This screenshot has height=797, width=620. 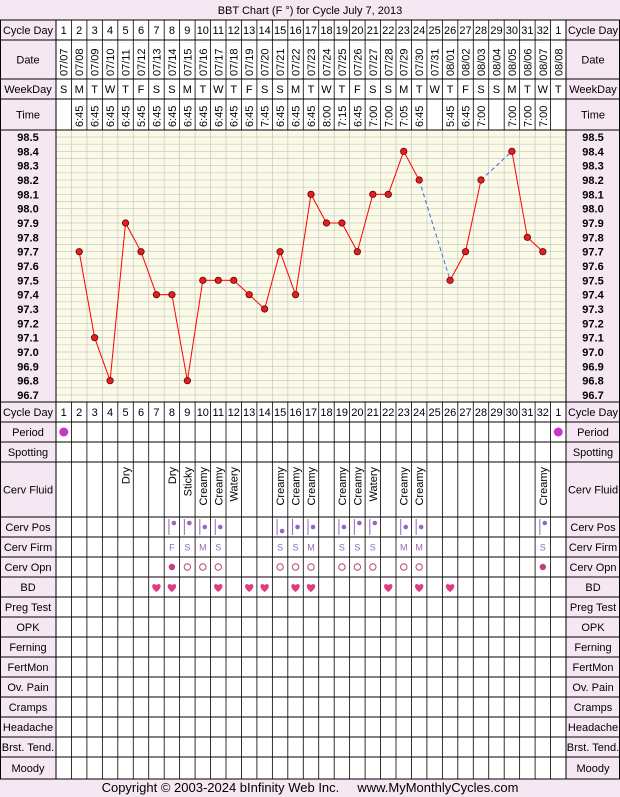 I want to click on cycle-day-number: 2, so click(x=79, y=413).